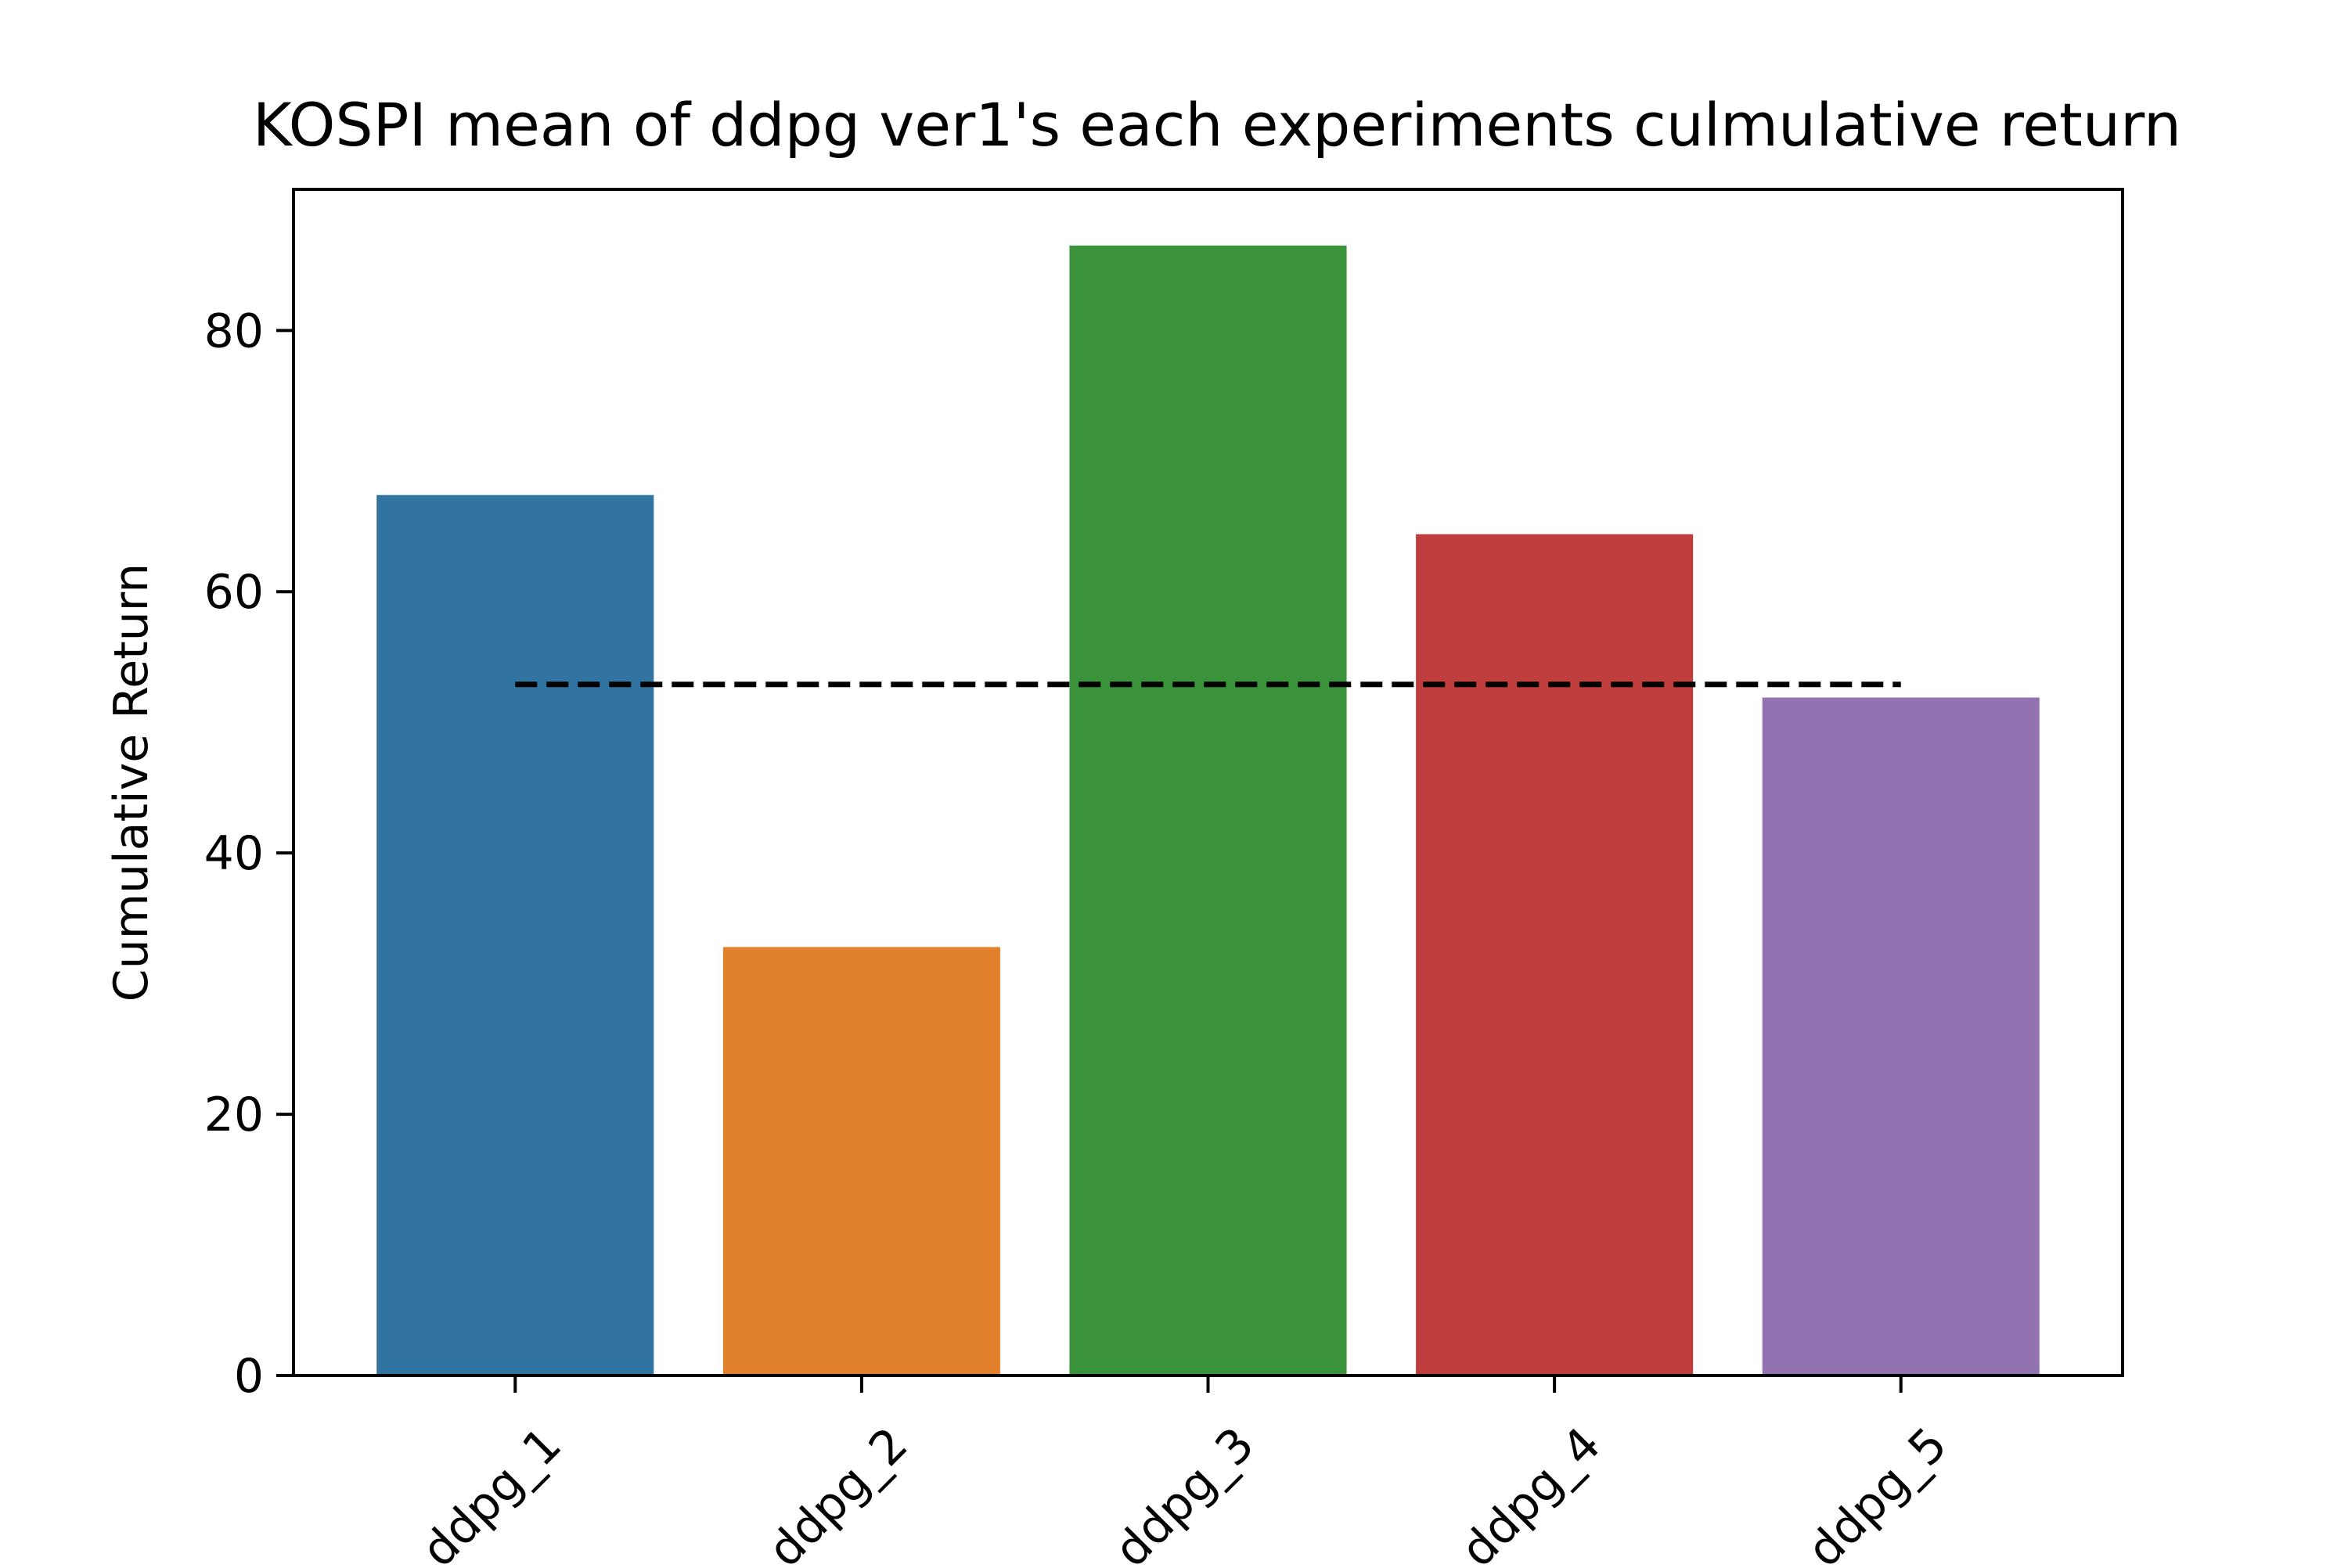  What do you see at coordinates (491, 1491) in the screenshot?
I see `x-tick-label: ddpg_1` at bounding box center [491, 1491].